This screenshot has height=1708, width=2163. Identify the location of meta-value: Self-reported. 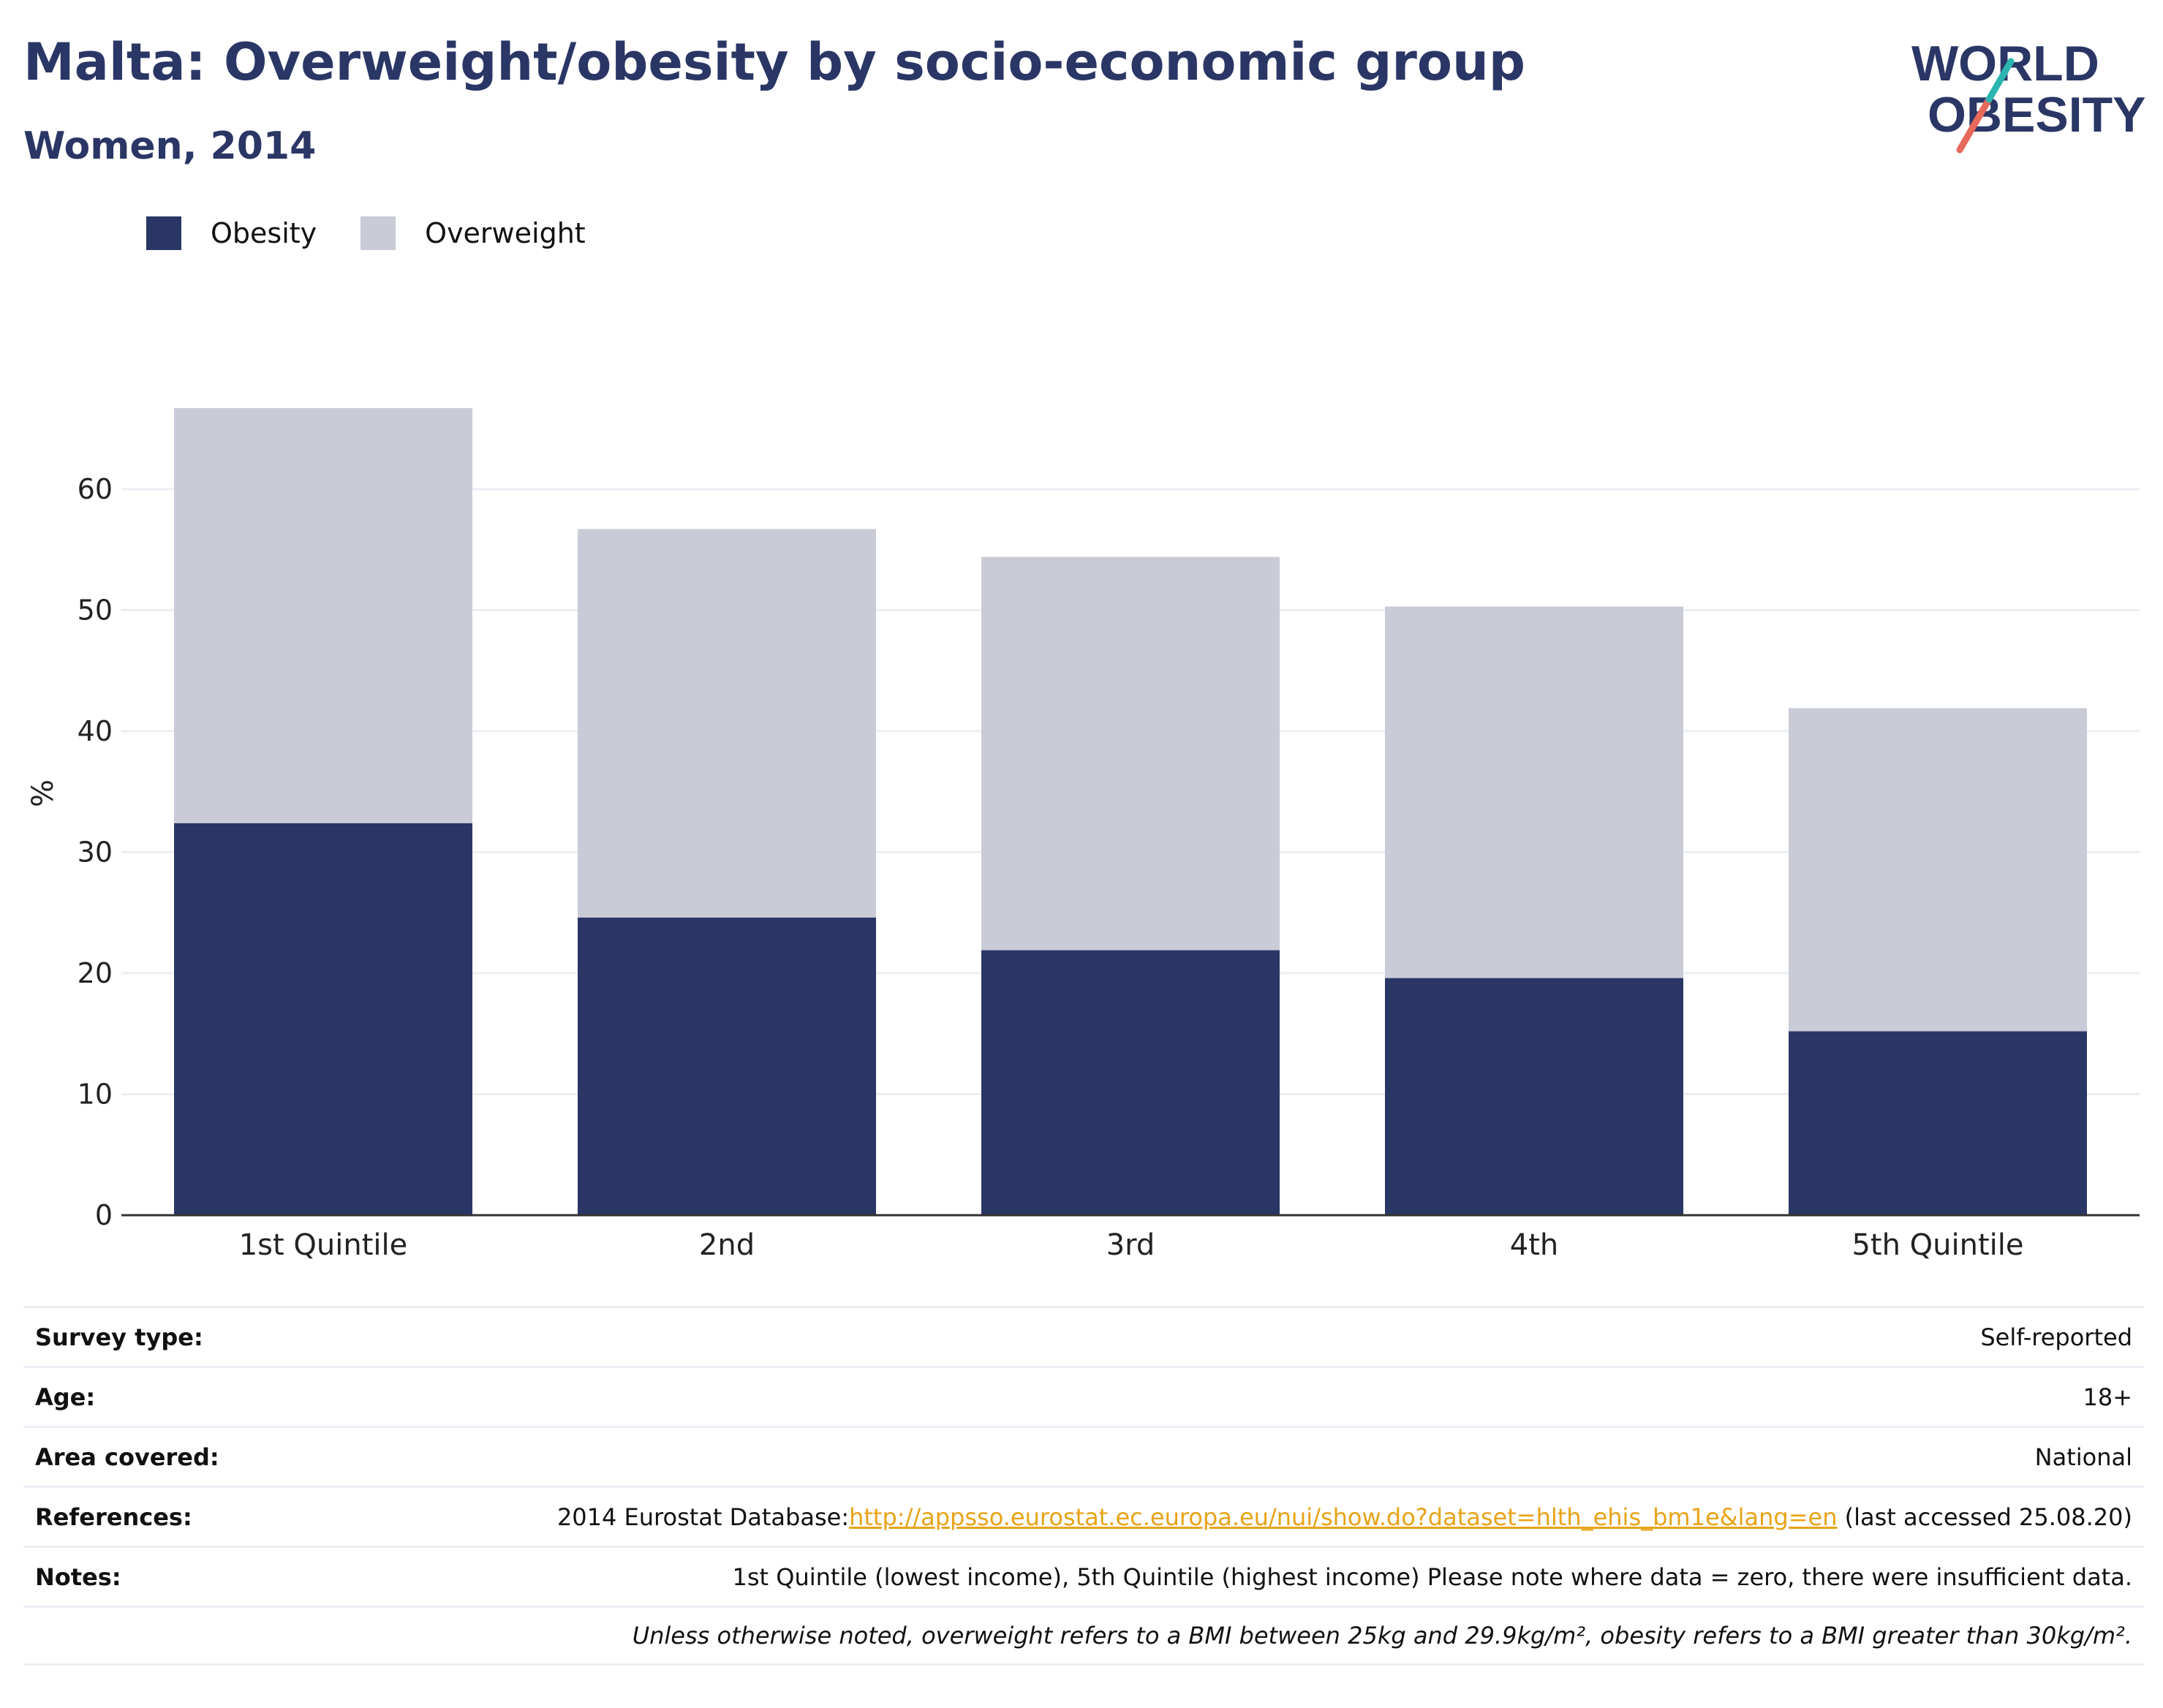
(2056, 1337).